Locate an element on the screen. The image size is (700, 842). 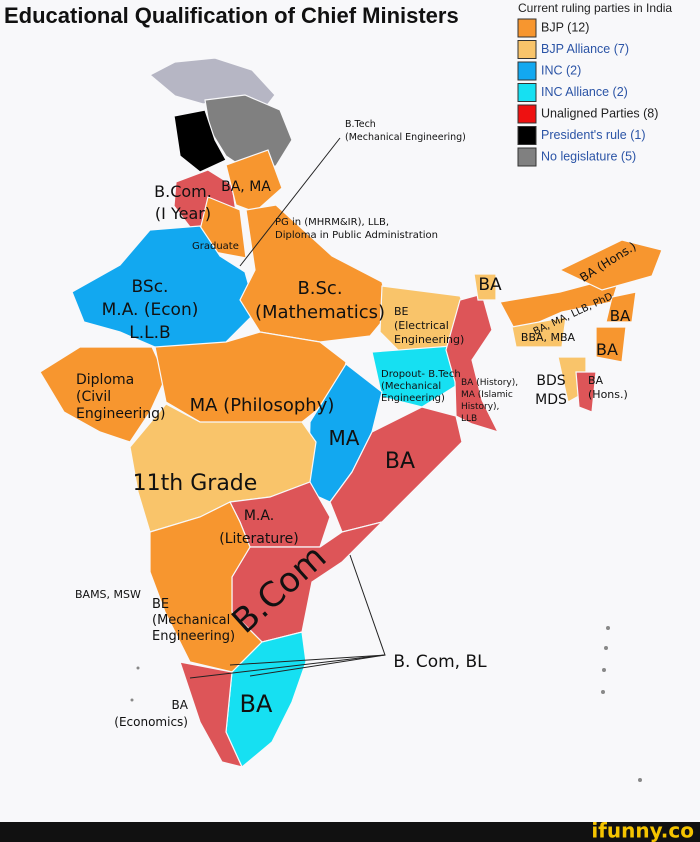
legend-label: BJP (12) is located at coordinates (565, 27).